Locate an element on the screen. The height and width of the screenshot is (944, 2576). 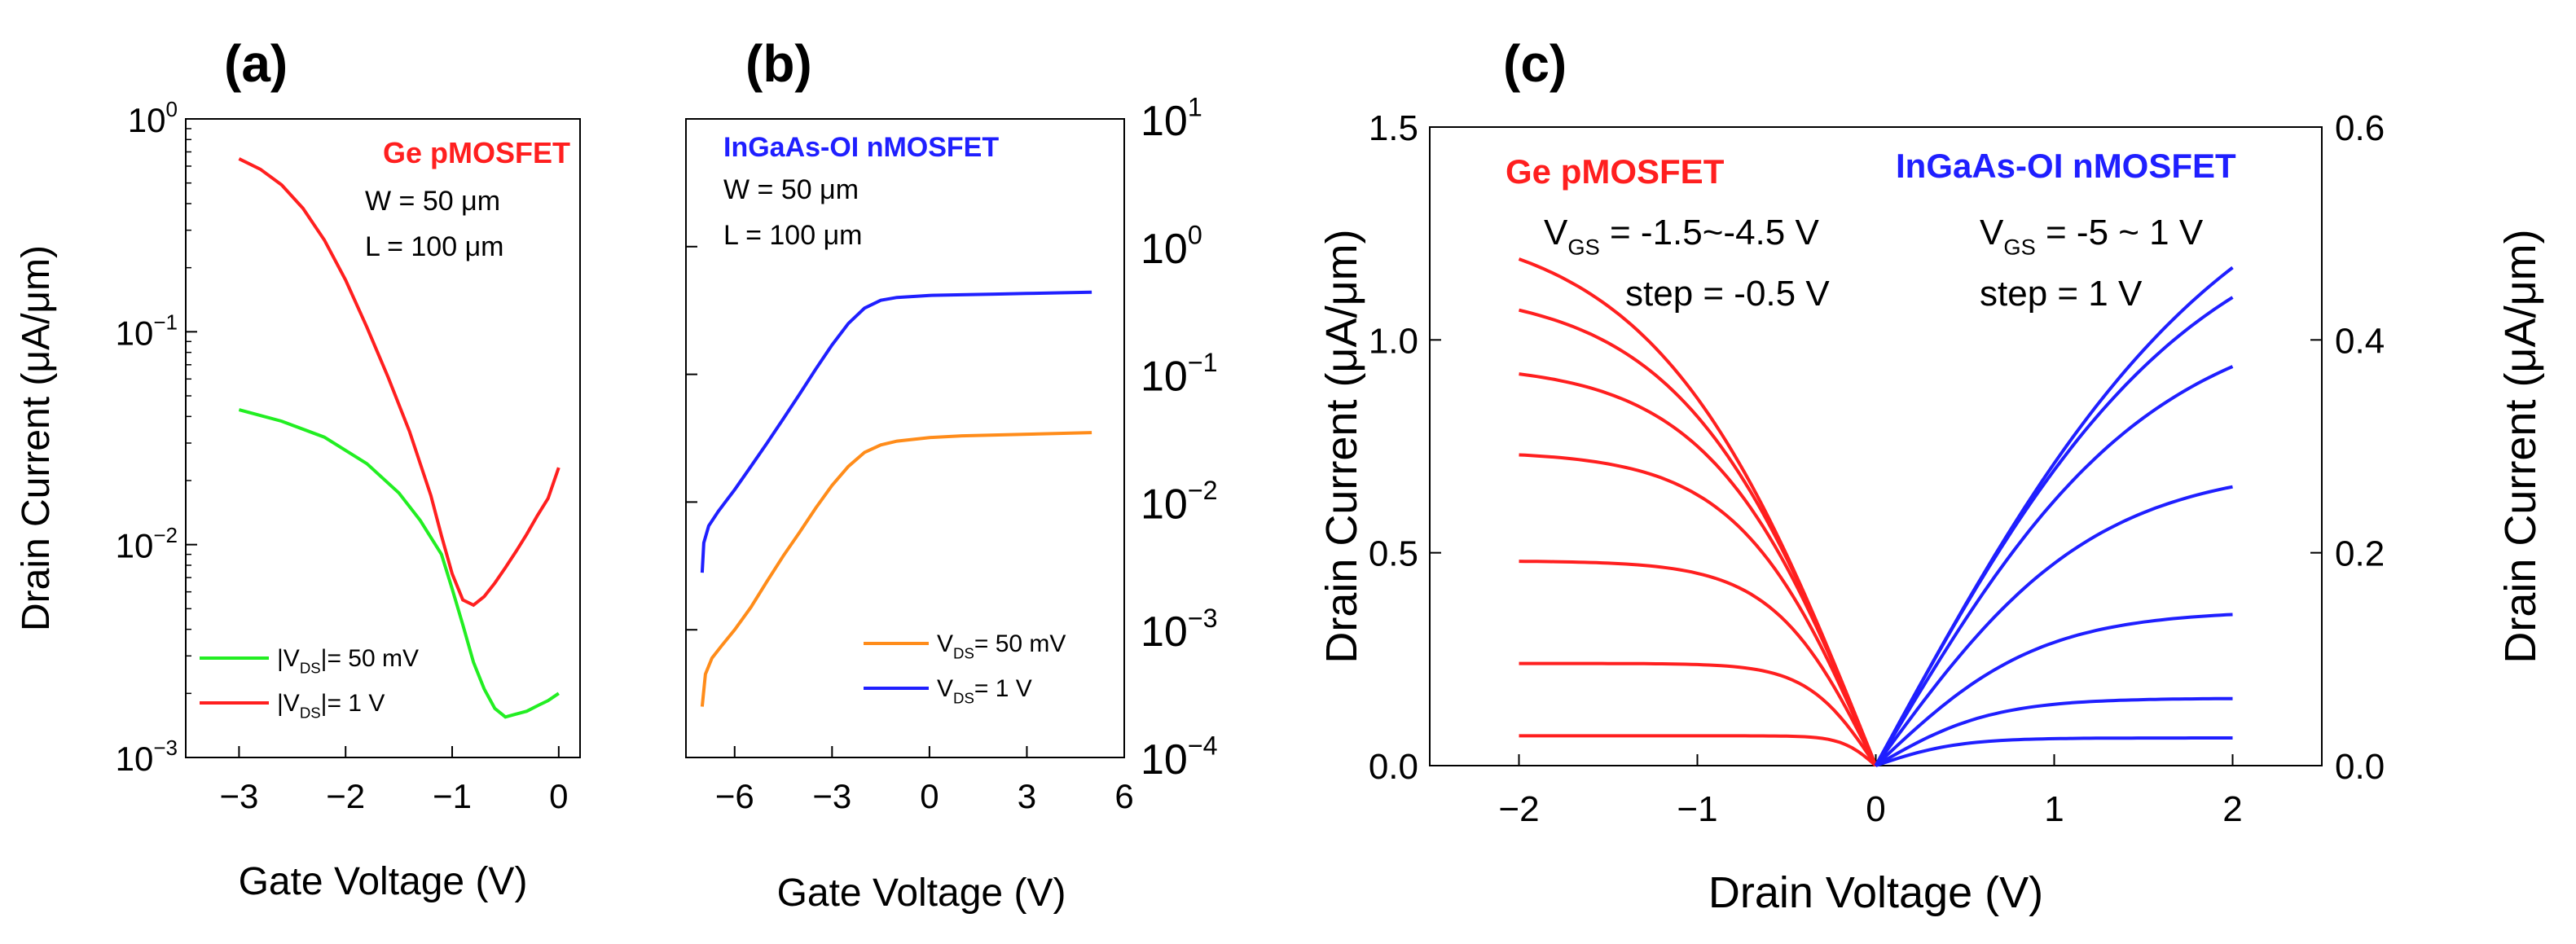
y-tick-label-b: 10⁰ is located at coordinates (1171, 246).